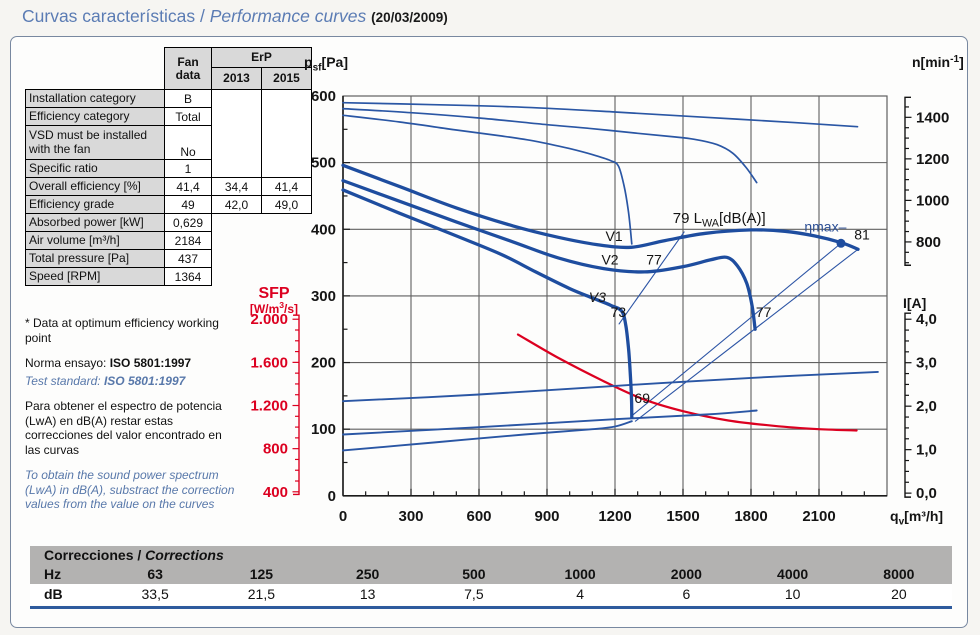 The image size is (980, 635). What do you see at coordinates (236, 133) in the screenshot?
I see `erp-2013-empty-cell` at bounding box center [236, 133].